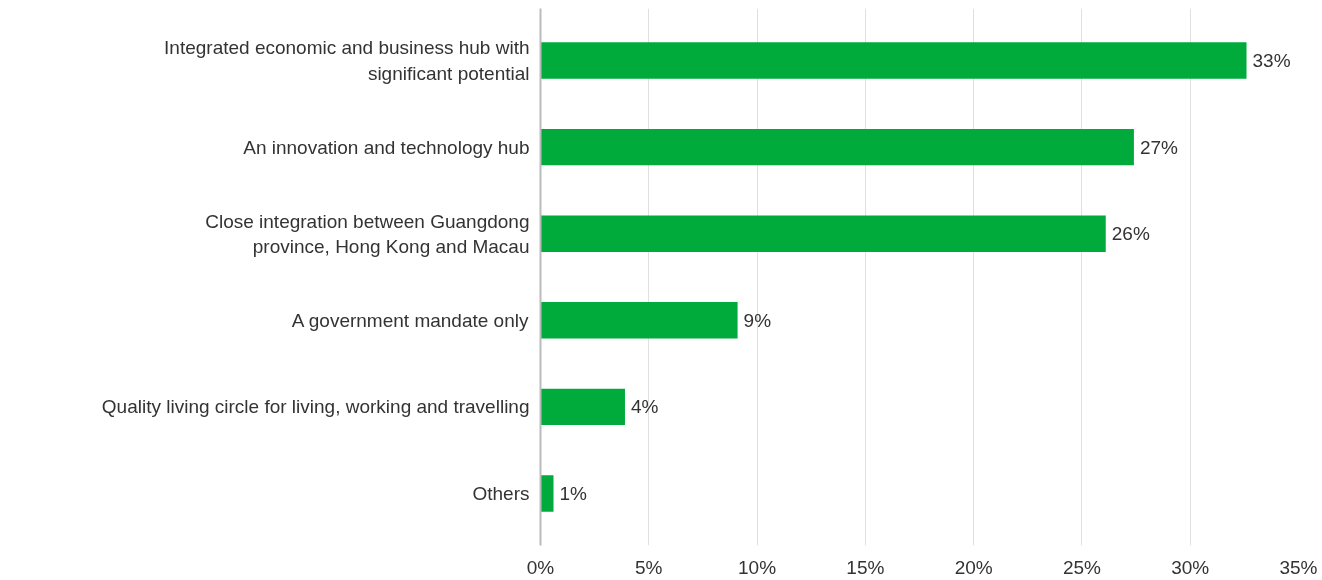 This screenshot has width=1322, height=580. I want to click on y-tick-label: A government mandate only, so click(410, 320).